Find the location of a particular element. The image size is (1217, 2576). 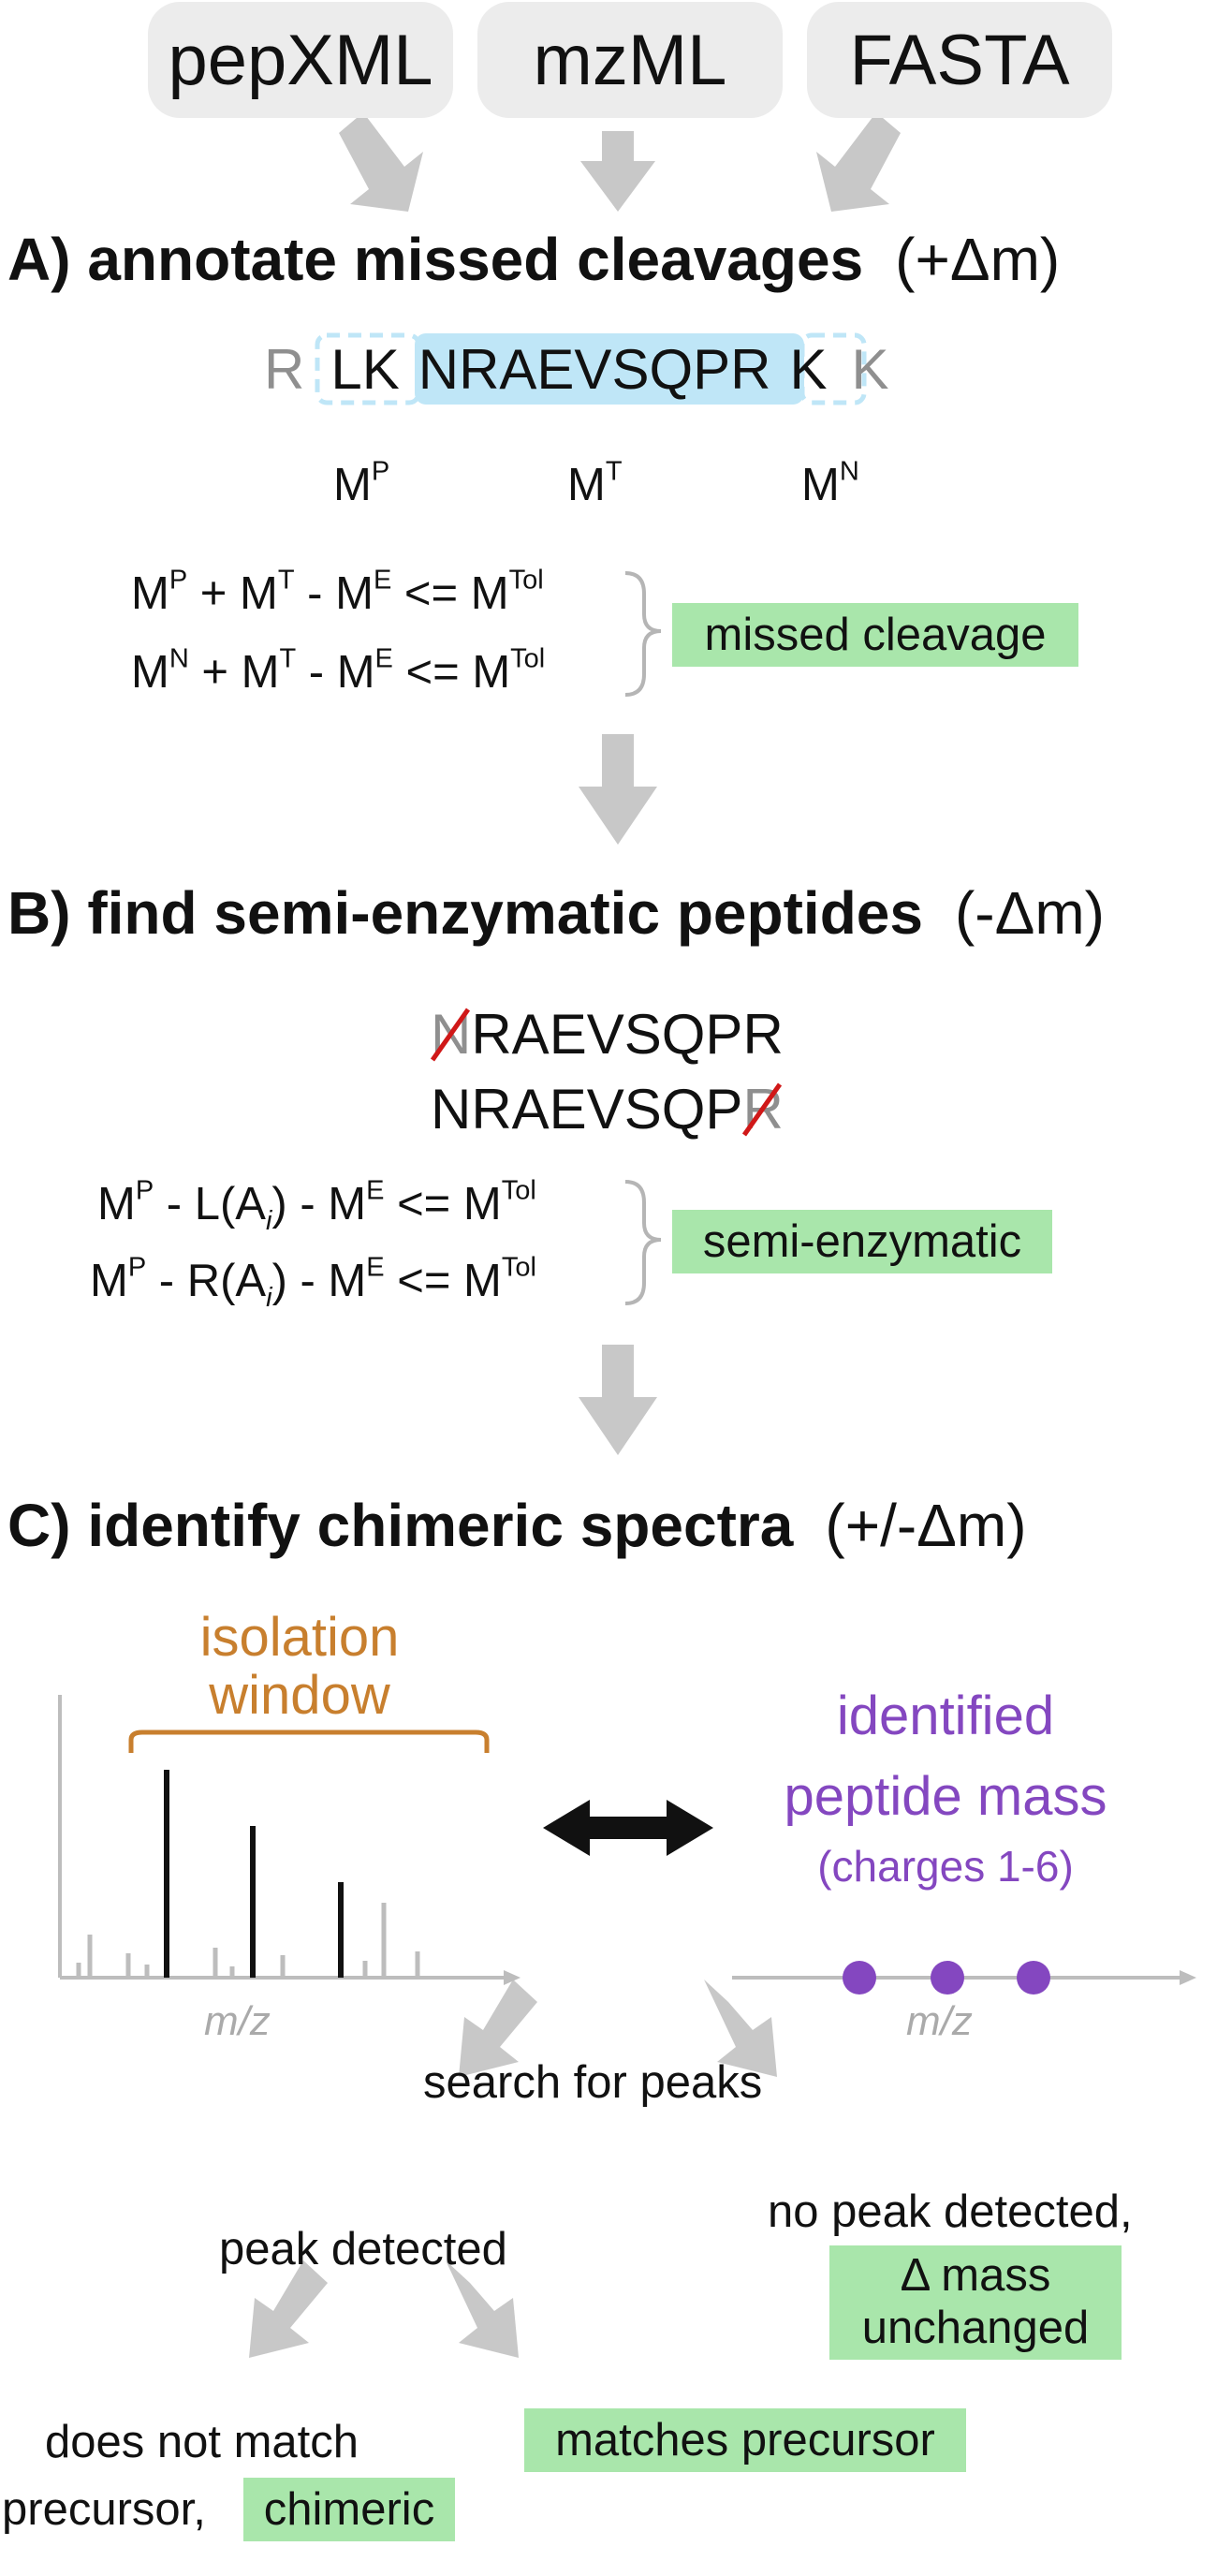

input-fasta-label: FASTA is located at coordinates (959, 60).